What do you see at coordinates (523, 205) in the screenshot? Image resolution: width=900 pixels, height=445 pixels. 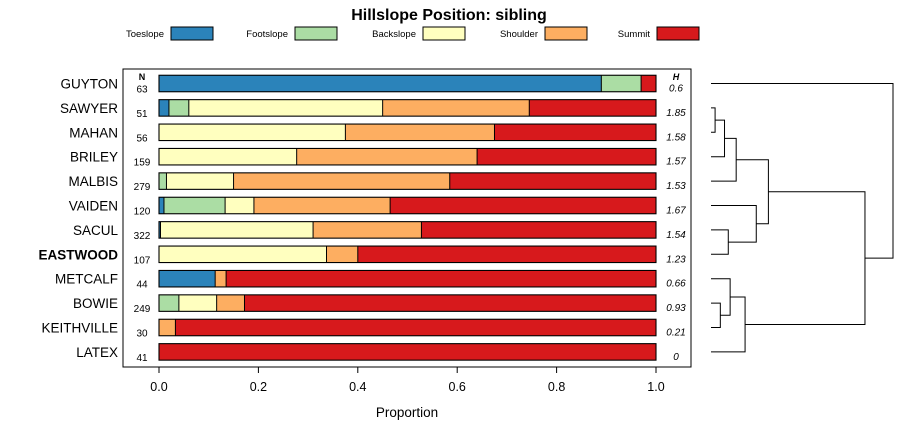 I see `bar-segment-vaiden-summit` at bounding box center [523, 205].